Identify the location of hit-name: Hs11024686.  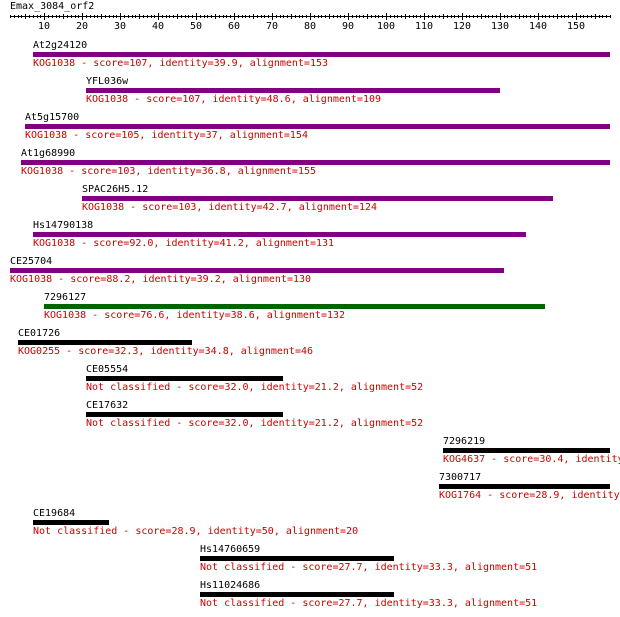
(230, 585).